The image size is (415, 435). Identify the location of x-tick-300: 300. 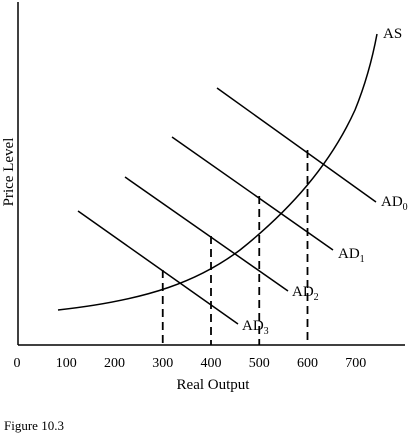
(162, 363).